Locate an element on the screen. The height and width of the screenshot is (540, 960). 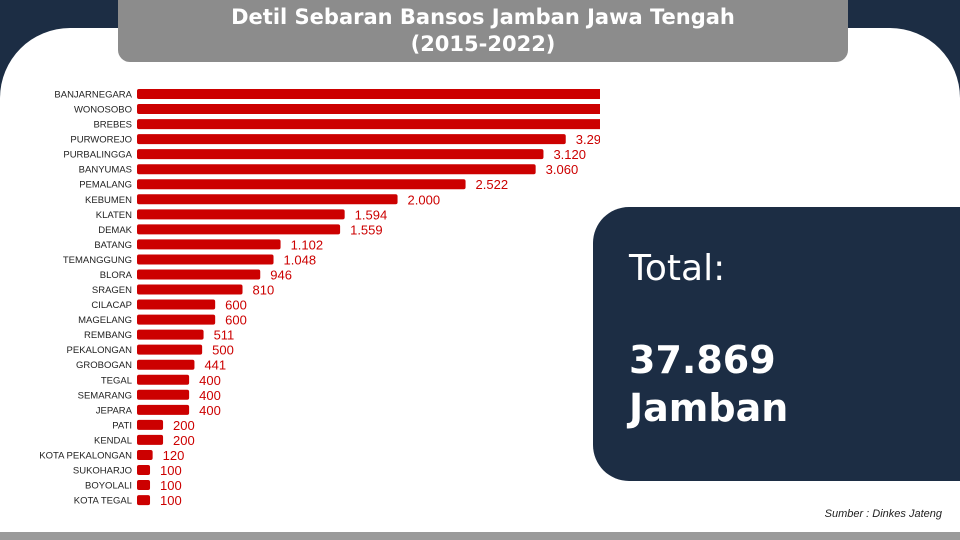
category-label: TEGAL is located at coordinates (116, 380).